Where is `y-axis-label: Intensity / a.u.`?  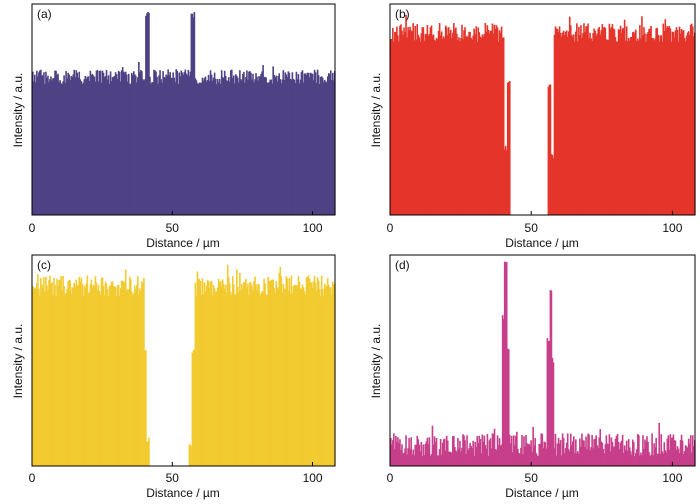
y-axis-label: Intensity / a.u. is located at coordinates (18, 110).